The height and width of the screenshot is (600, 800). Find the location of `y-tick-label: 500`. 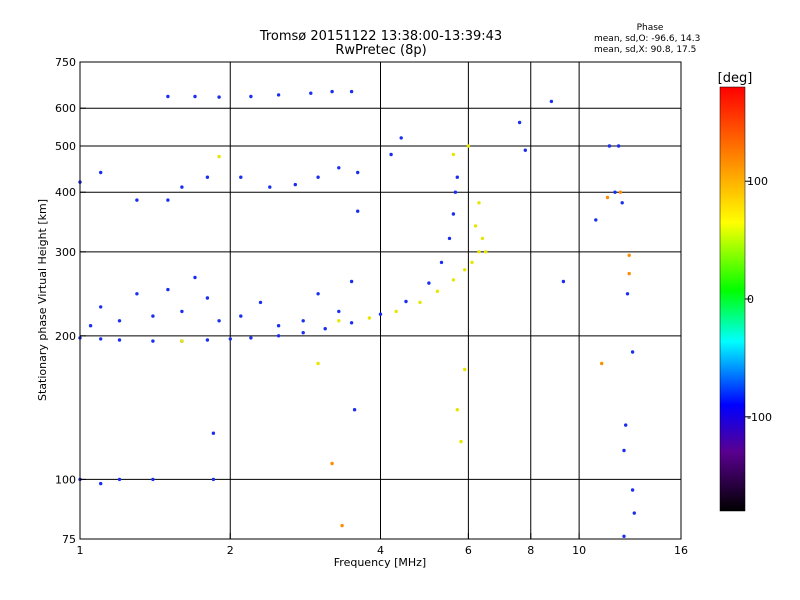

y-tick-label: 500 is located at coordinates (65, 146).